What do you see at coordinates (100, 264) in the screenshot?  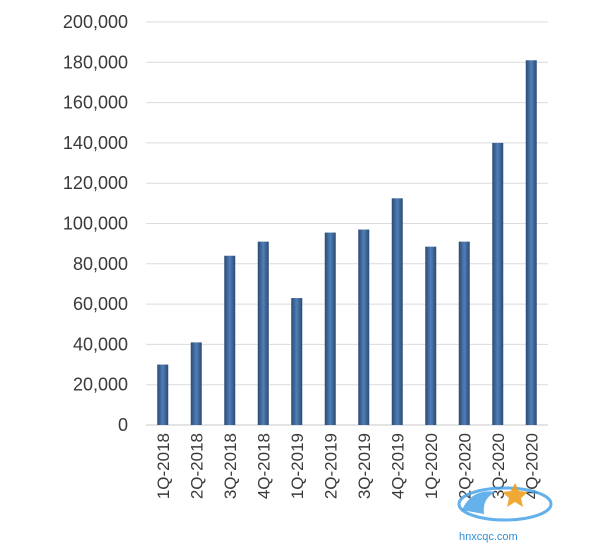 I see `y-tick-label: 80,000` at bounding box center [100, 264].